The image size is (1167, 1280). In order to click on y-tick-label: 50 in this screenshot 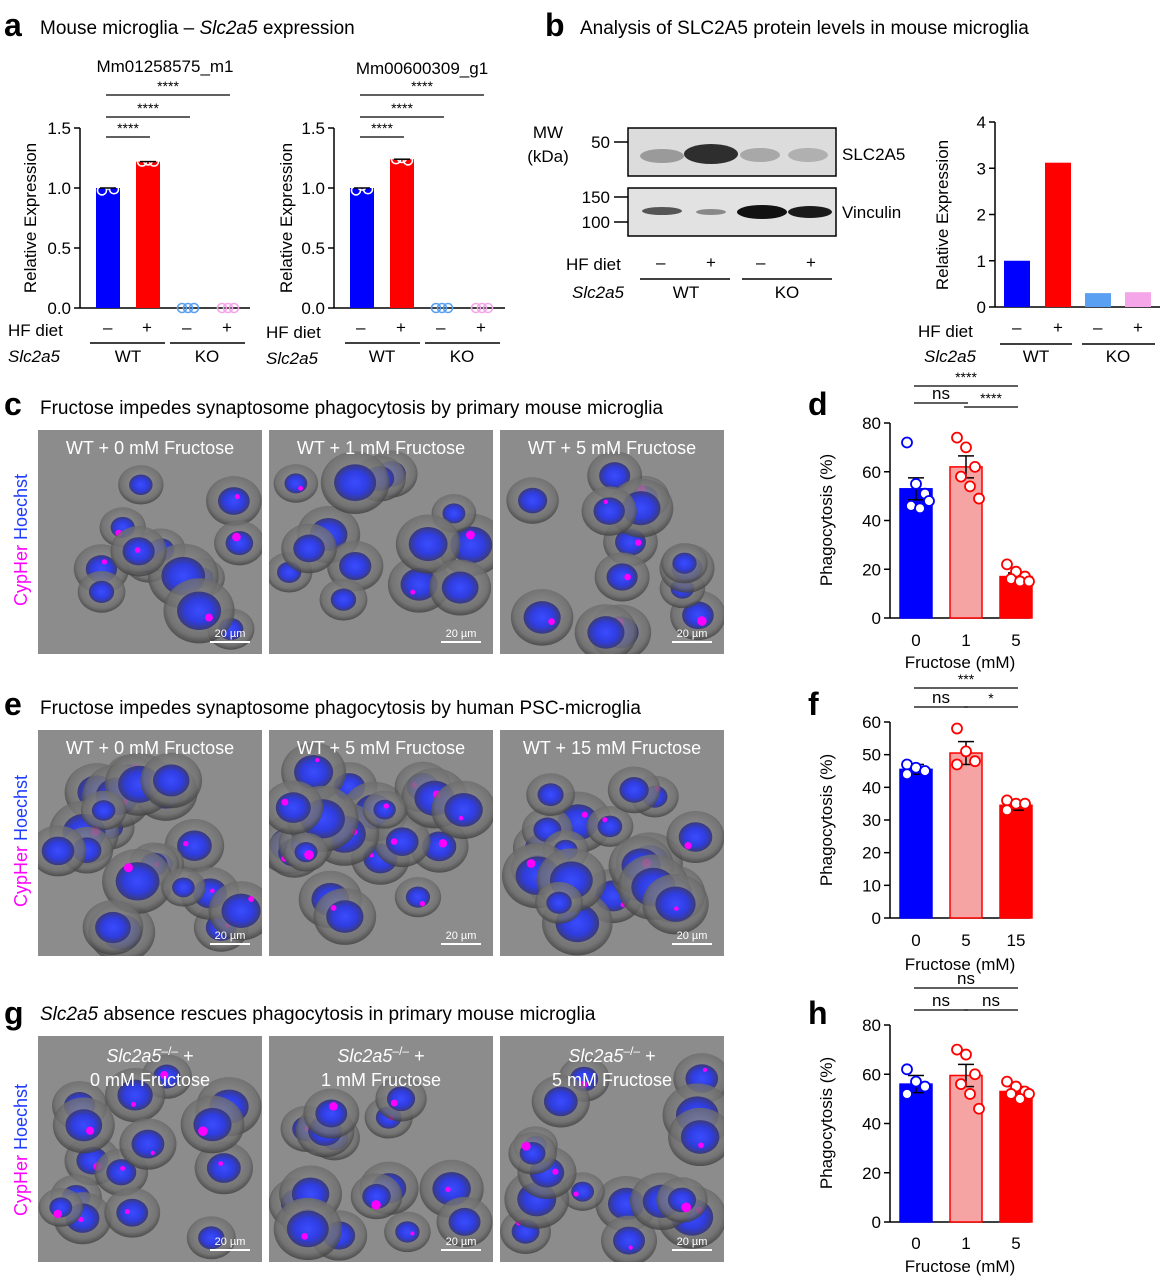, I will do `click(871, 755)`.